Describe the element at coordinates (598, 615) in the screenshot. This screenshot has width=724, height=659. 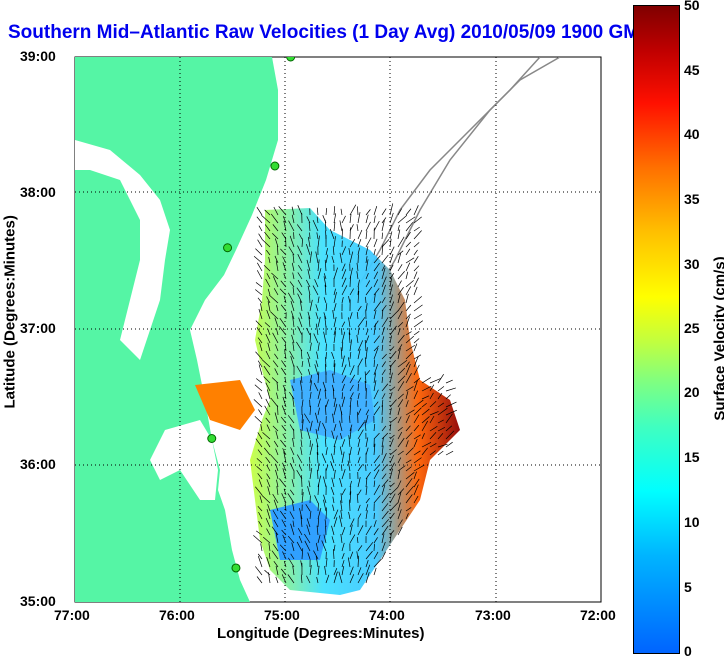
I see `x-tick-label: 72:00` at that location.